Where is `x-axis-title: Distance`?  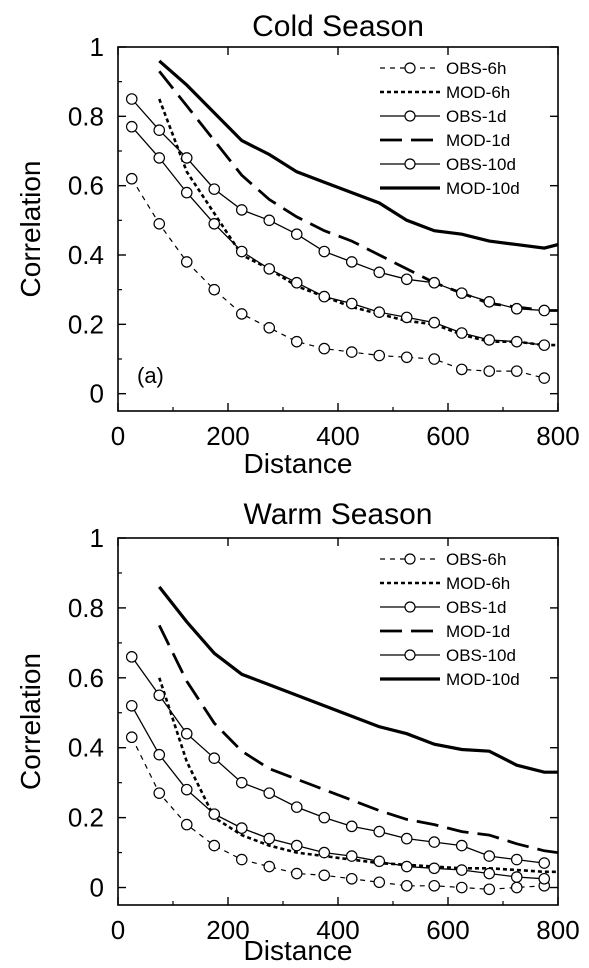
x-axis-title: Distance is located at coordinates (298, 463).